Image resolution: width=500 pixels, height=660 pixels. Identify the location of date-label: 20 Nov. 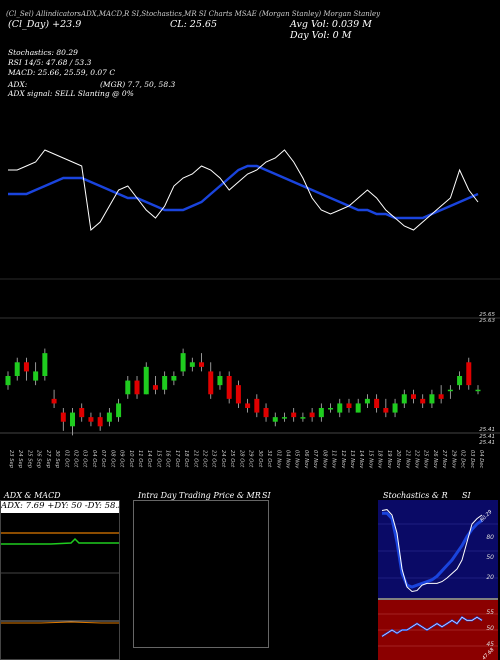
(398, 459).